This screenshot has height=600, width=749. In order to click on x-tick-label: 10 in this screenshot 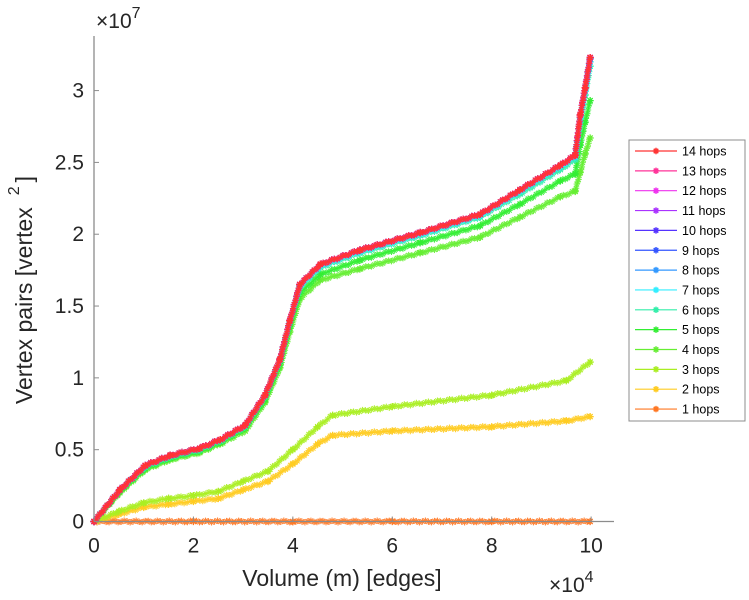, I will do `click(590, 546)`.